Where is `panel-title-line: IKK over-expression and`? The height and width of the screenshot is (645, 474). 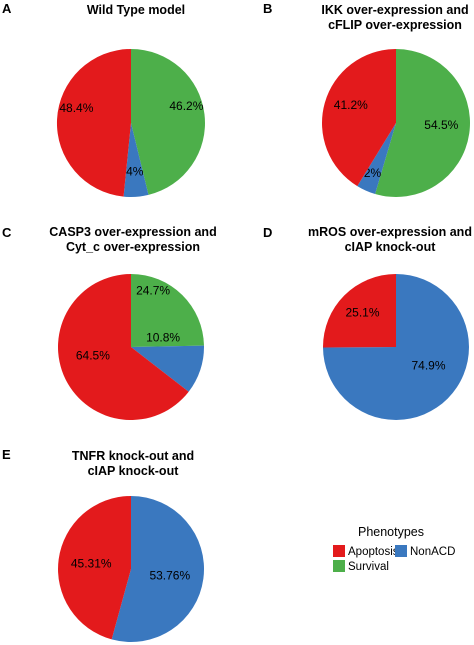 panel-title-line: IKK over-expression and is located at coordinates (394, 10).